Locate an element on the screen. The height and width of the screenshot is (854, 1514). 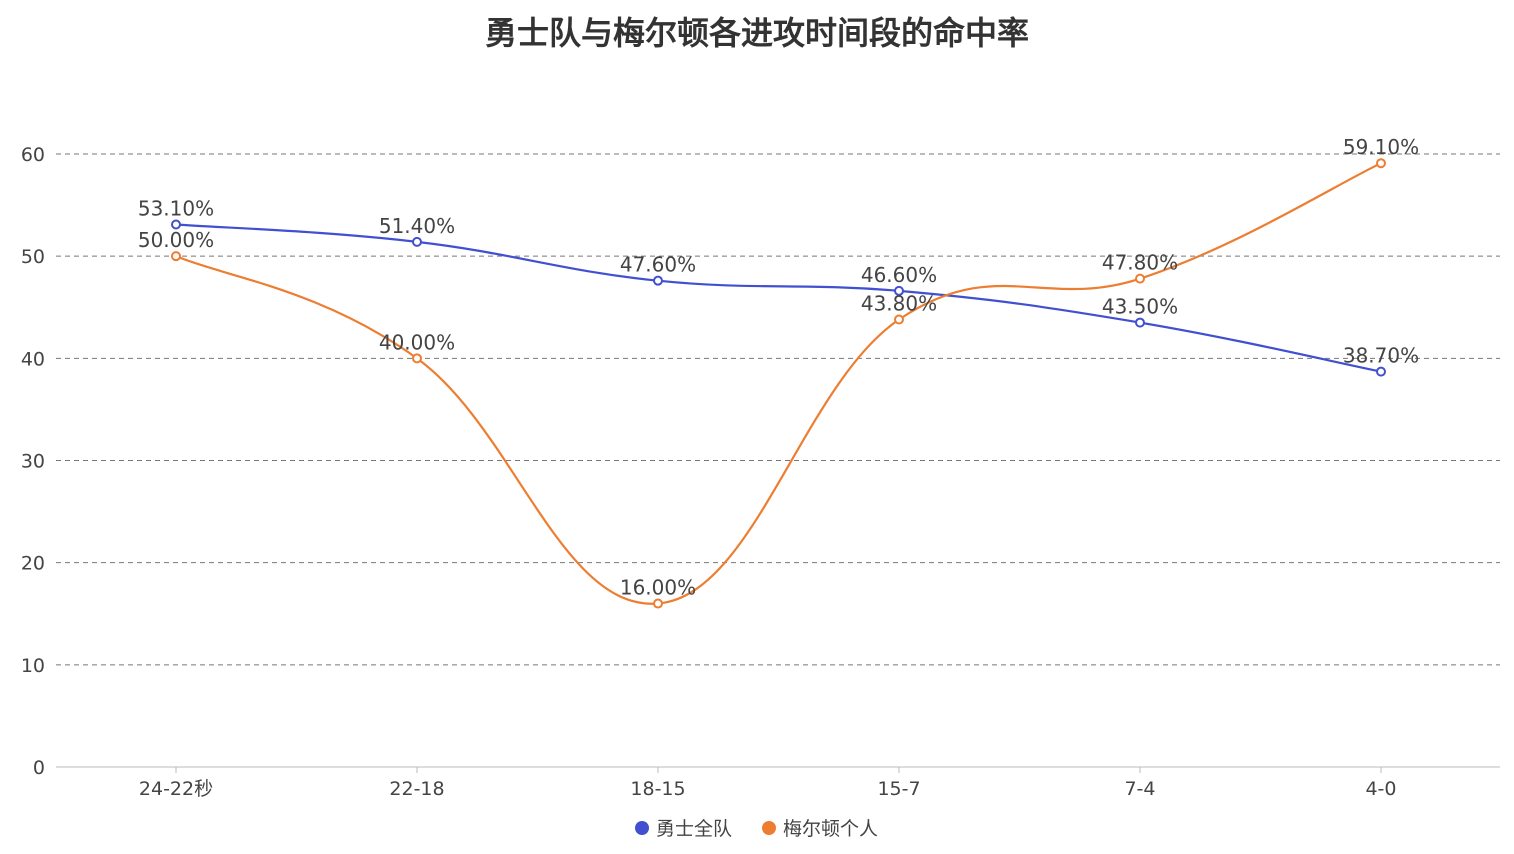
x-tick-label: 15-7 is located at coordinates (898, 789).